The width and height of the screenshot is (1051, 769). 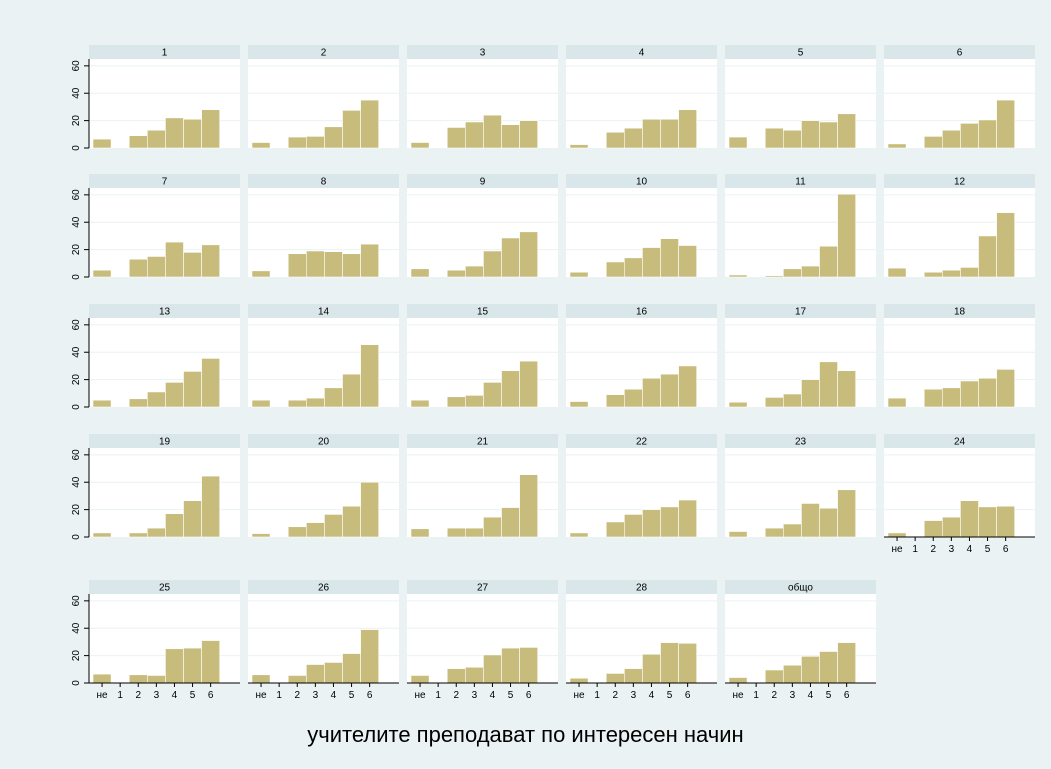 I want to click on panel-27-x-tick-label: 1, so click(x=438, y=695).